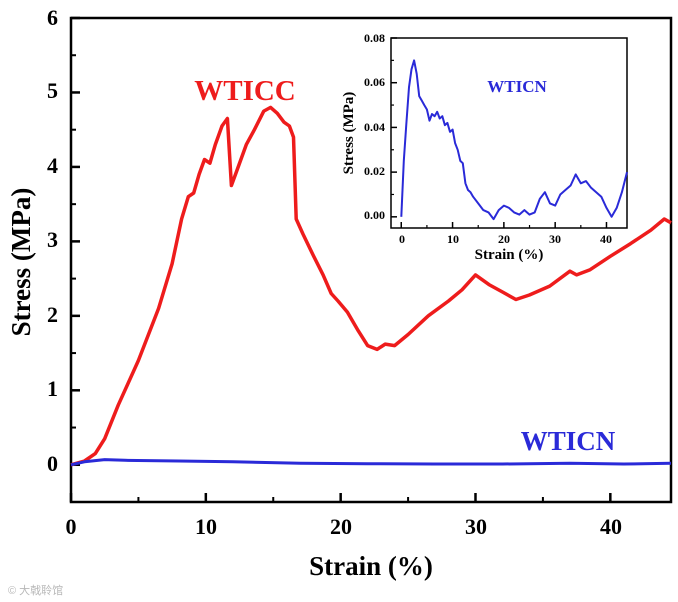 This screenshot has height=602, width=678. What do you see at coordinates (349, 133) in the screenshot?
I see `inset-y-axis-title: Stress (MPa)` at bounding box center [349, 133].